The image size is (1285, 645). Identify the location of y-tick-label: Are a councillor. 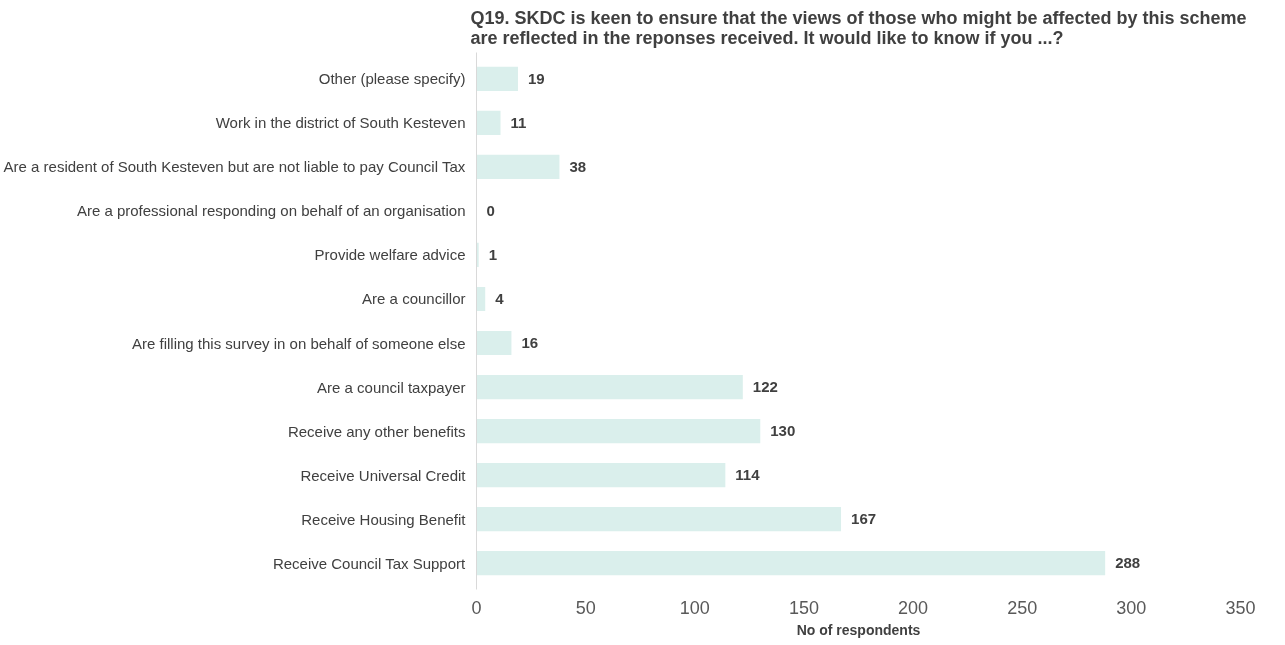
(414, 299).